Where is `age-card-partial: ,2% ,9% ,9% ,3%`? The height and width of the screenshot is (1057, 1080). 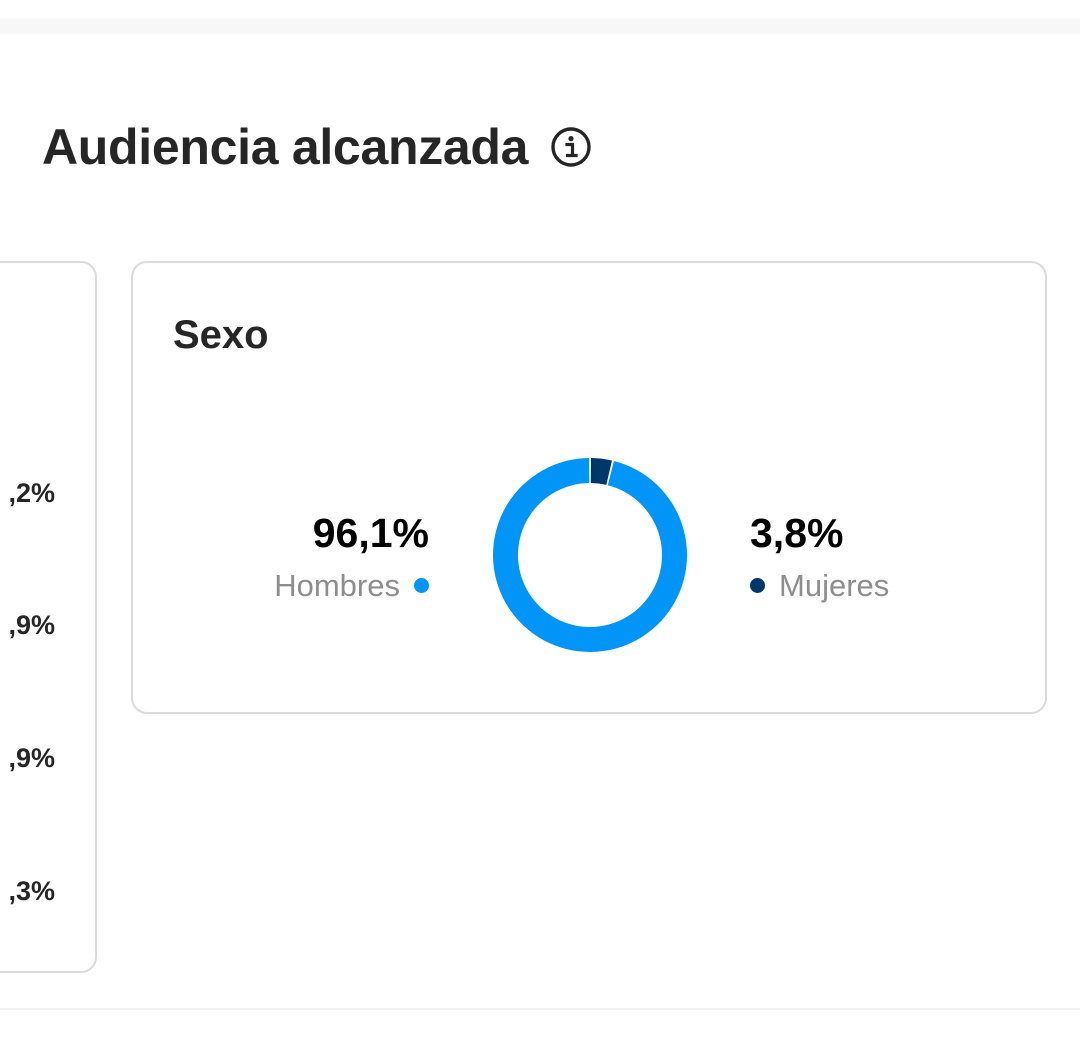
age-card-partial: ,2% ,9% ,9% ,3% is located at coordinates (48, 617).